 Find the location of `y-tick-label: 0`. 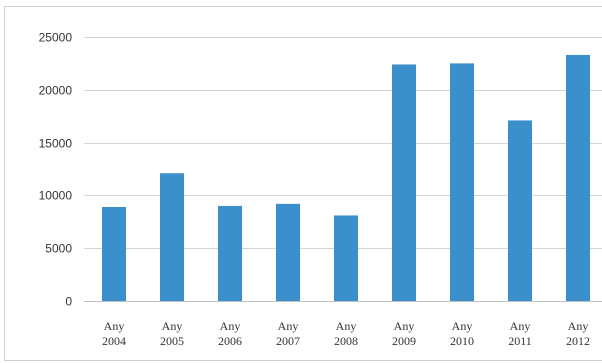

y-tick-label: 0 is located at coordinates (68, 302).